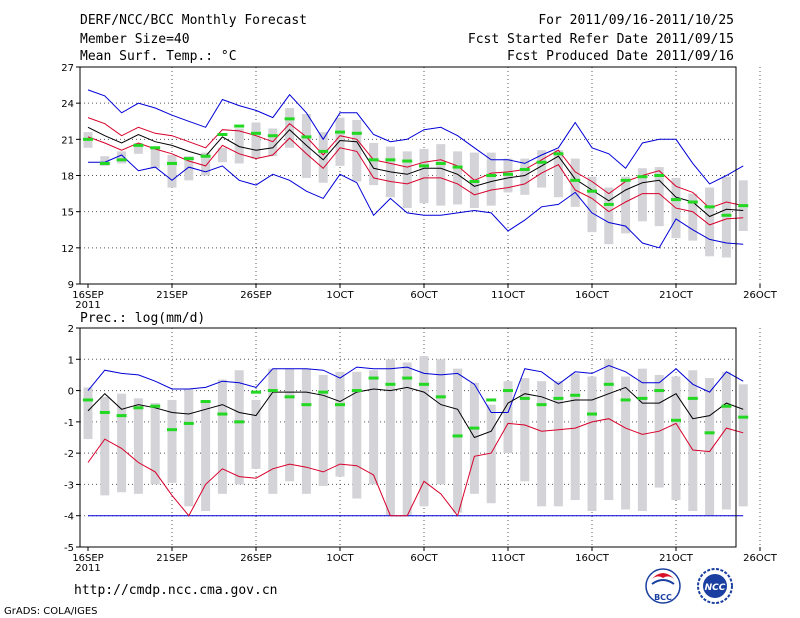 The image size is (800, 618). Describe the element at coordinates (415, 163) in the screenshot. I see `spread-upper-line` at that location.